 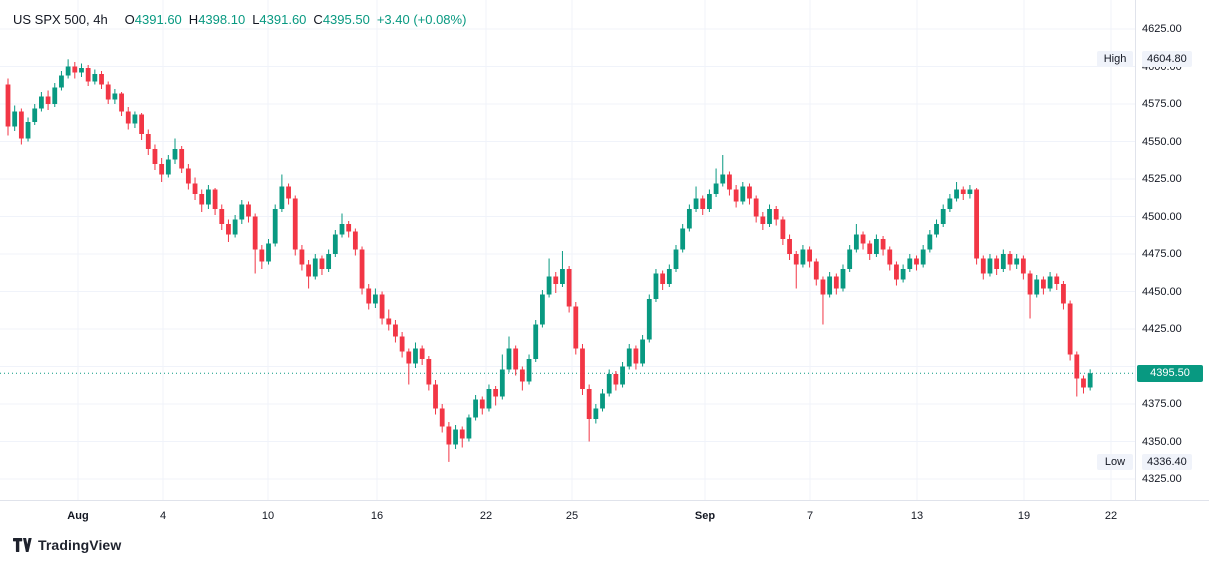 I want to click on tradingview-logo: TradingView, so click(x=67, y=545).